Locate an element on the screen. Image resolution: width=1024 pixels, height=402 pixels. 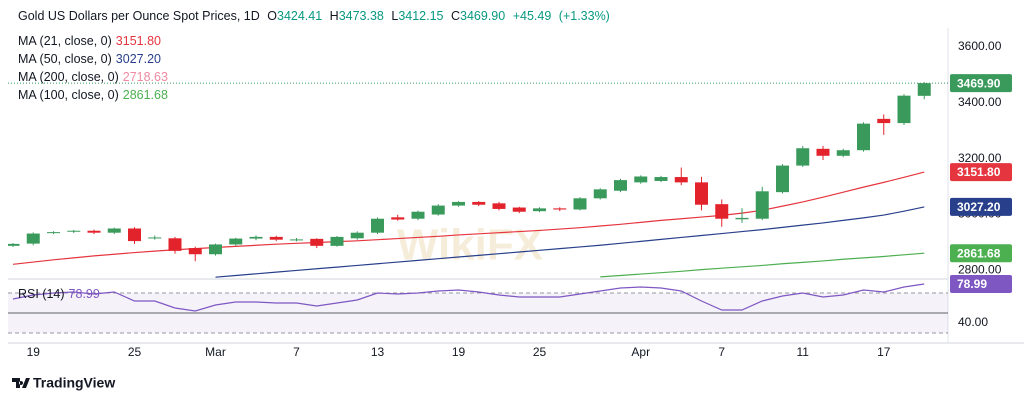
close-label: C is located at coordinates (456, 16).